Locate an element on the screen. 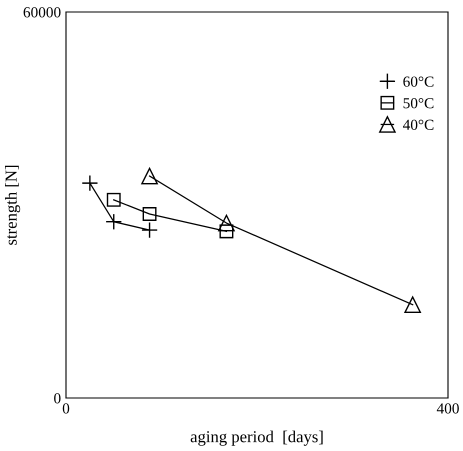 This screenshot has height=451, width=463. y-tick-label: 60000 is located at coordinates (42, 12).